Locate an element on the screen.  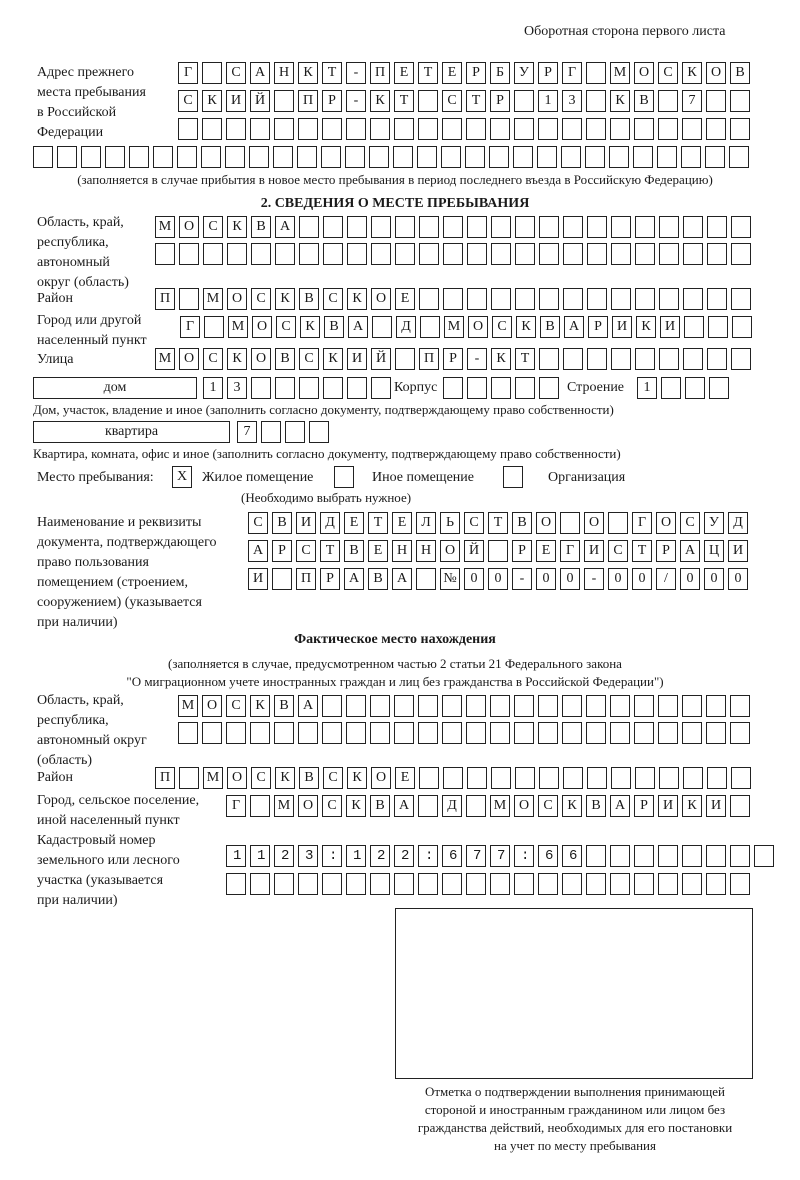
char-box: Й is located at coordinates (260, 101).